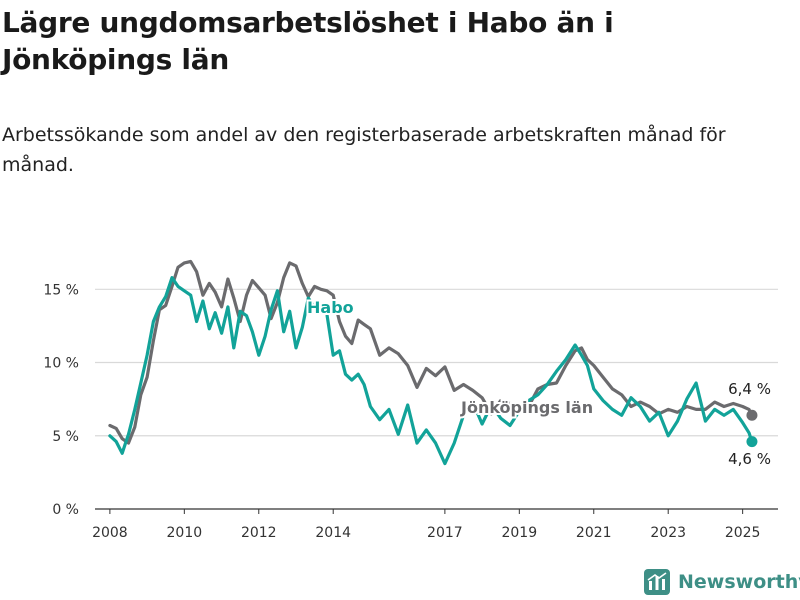  What do you see at coordinates (743, 533) in the screenshot?
I see `x-tick-label: 2025` at bounding box center [743, 533].